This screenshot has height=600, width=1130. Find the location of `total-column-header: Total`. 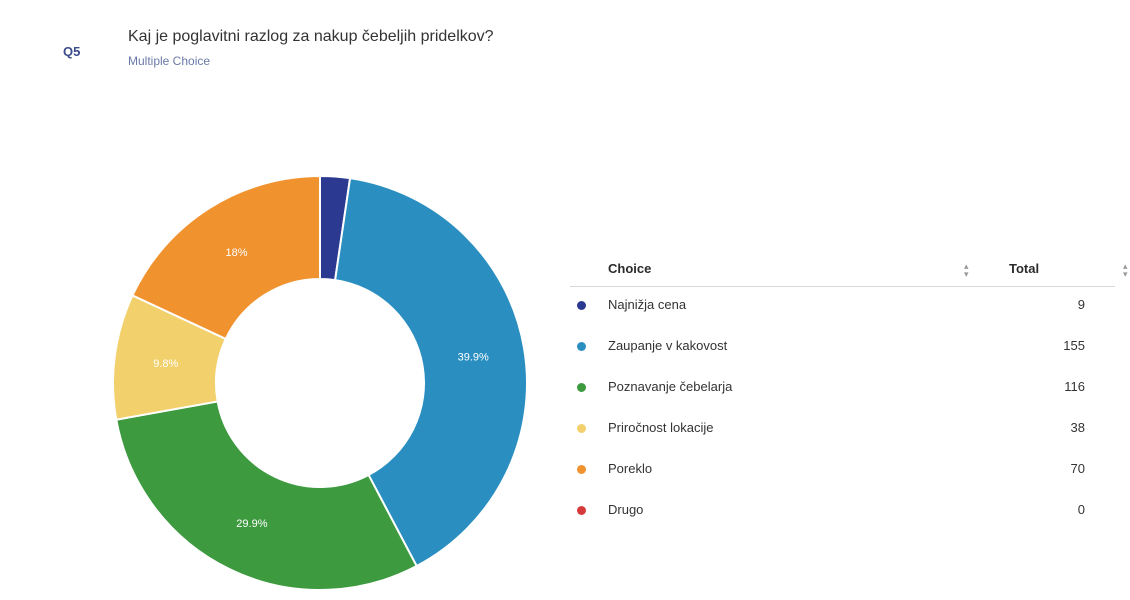

total-column-header: Total is located at coordinates (1024, 268).